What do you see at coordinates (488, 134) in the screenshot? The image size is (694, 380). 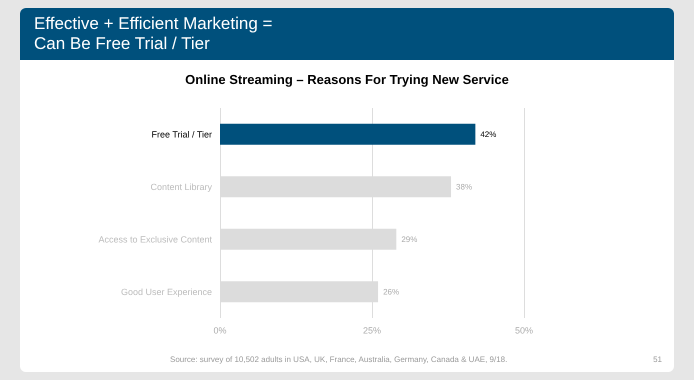 I see `data-label: 42%` at bounding box center [488, 134].